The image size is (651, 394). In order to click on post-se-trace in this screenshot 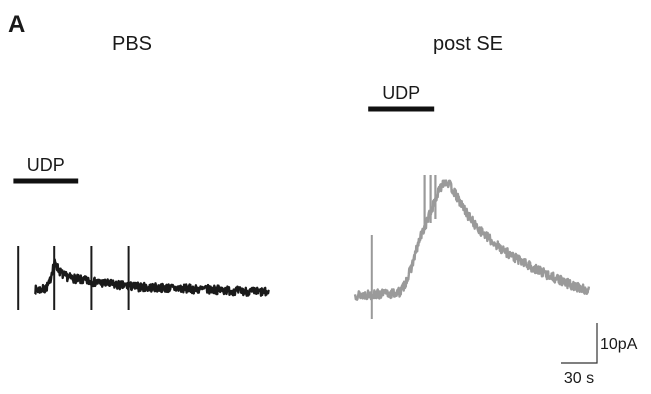, I will do `click(472, 240)`.